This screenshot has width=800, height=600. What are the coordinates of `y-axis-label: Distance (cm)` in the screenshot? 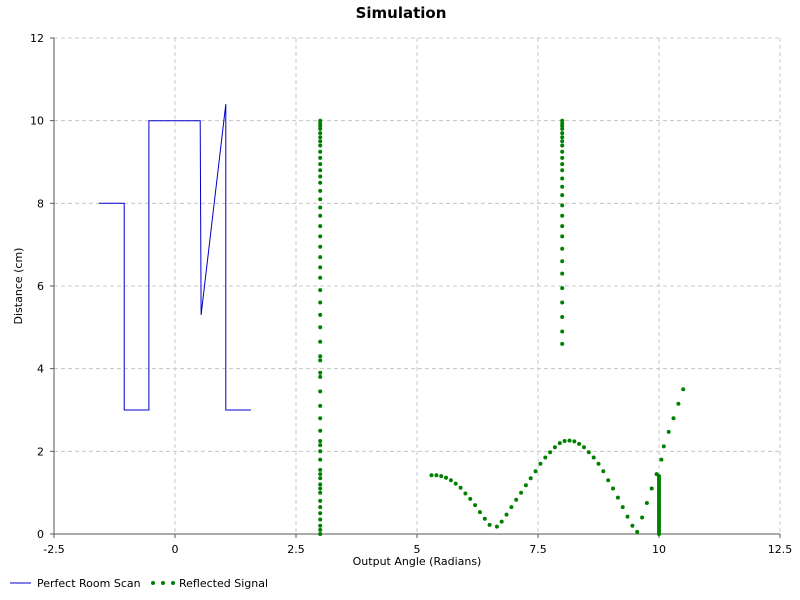 It's located at (18, 286).